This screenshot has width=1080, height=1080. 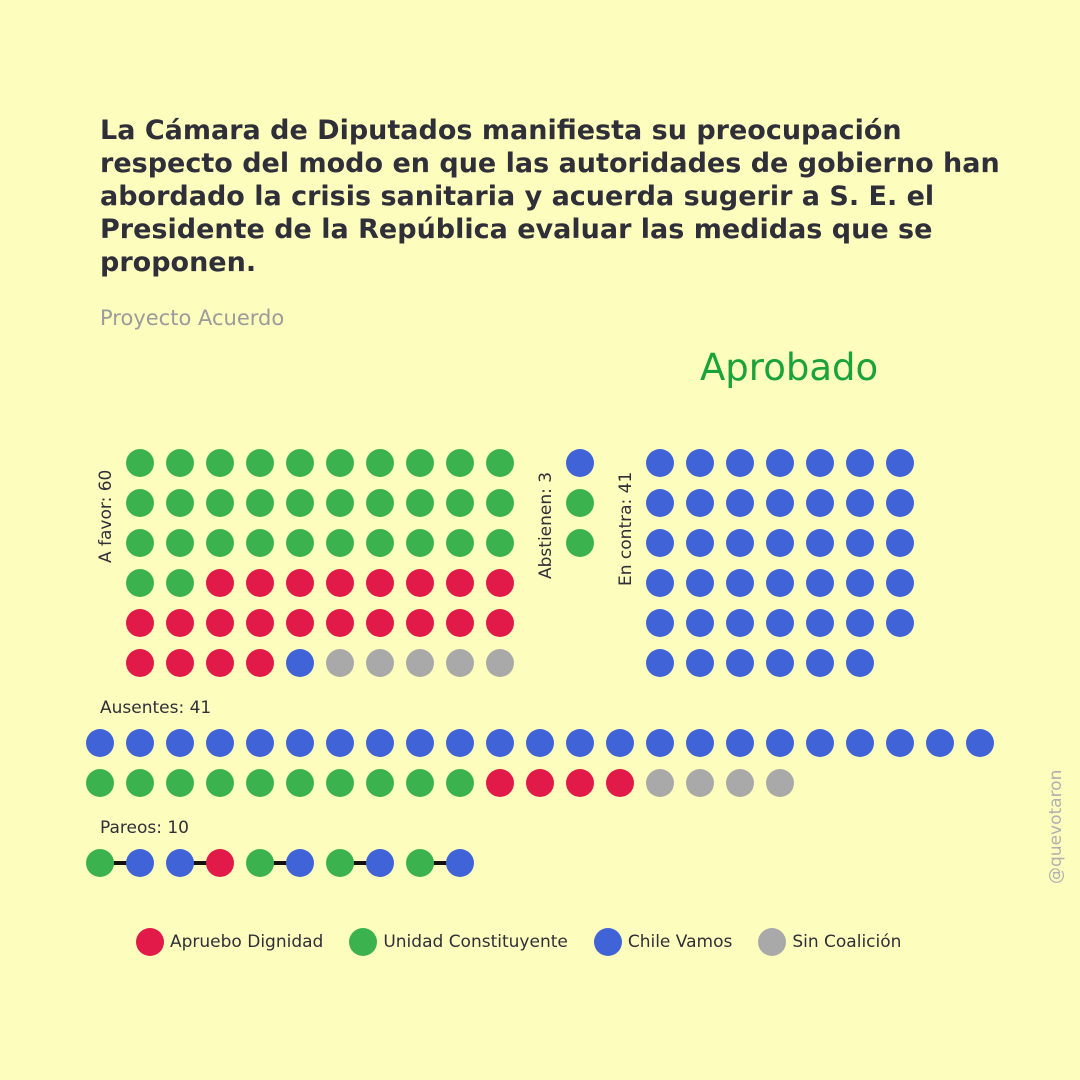 What do you see at coordinates (145, 828) in the screenshot?
I see `pareos-label: Pareos: 10` at bounding box center [145, 828].